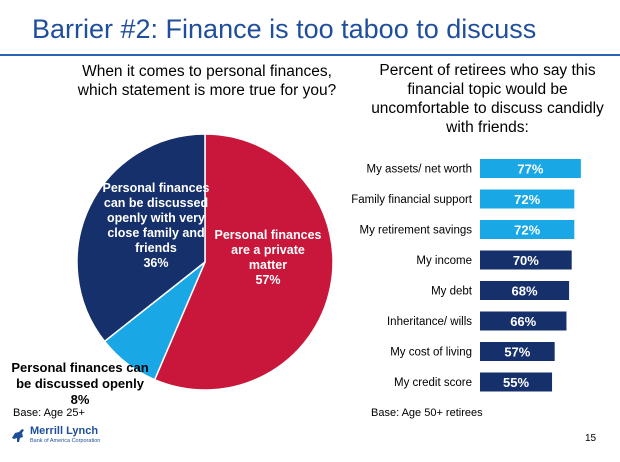 The width and height of the screenshot is (620, 462). I want to click on bar-value-label: 77%, so click(530, 169).